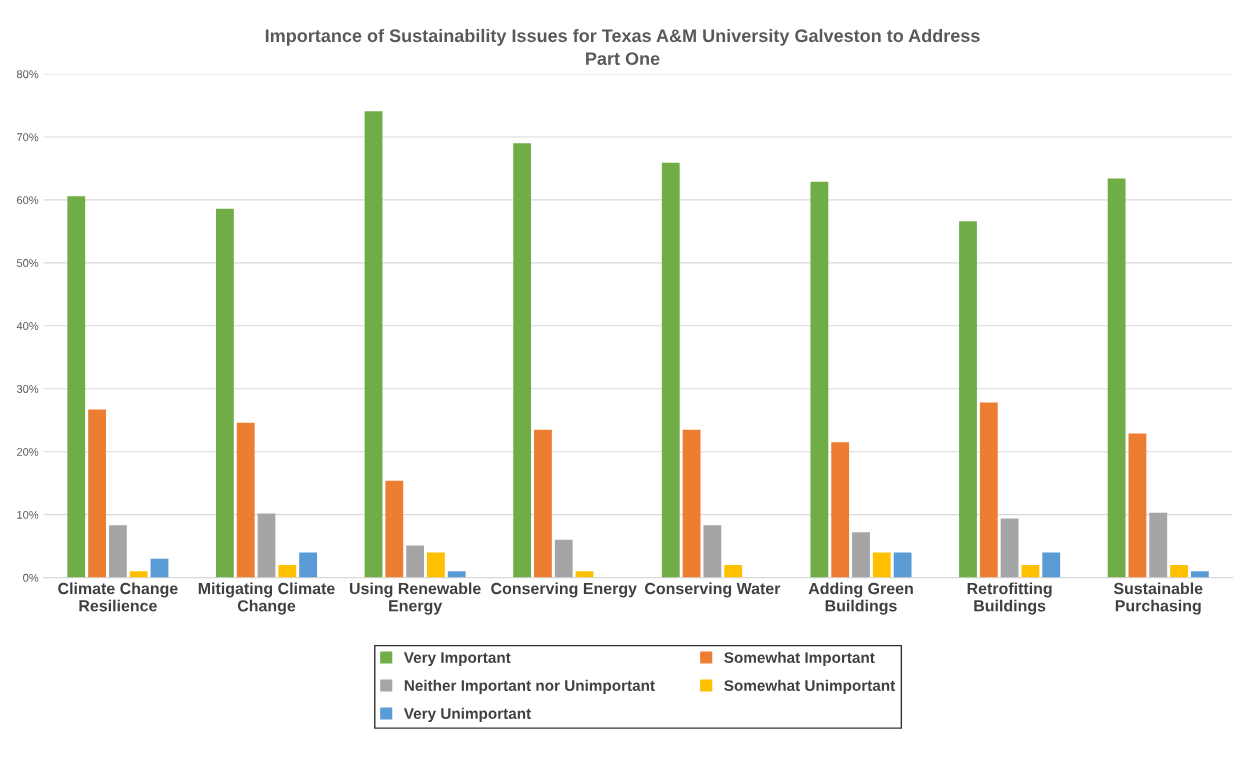 The height and width of the screenshot is (763, 1245). What do you see at coordinates (118, 597) in the screenshot?
I see `x-tick-label: Climate Change Resilience` at bounding box center [118, 597].